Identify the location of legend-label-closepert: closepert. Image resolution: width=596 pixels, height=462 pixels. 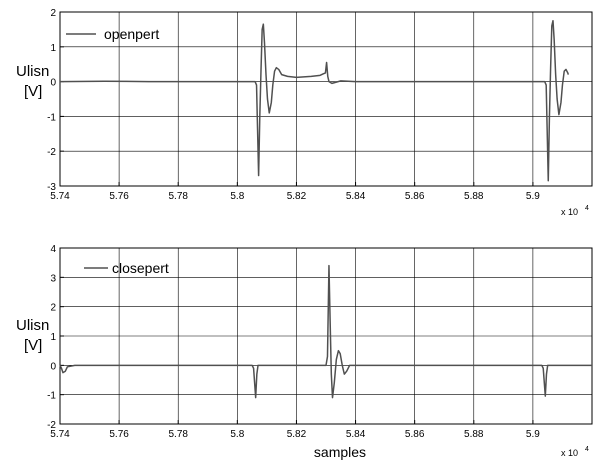
(140, 268).